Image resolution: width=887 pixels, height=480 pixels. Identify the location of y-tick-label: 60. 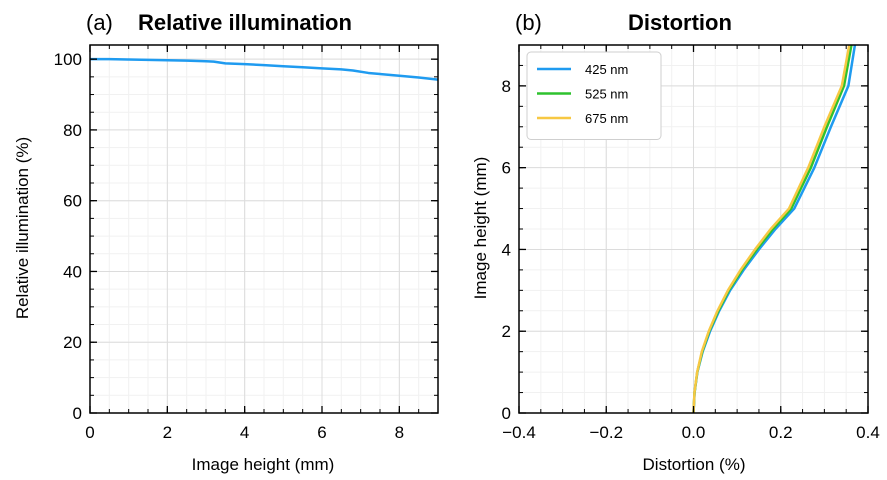
(72, 201).